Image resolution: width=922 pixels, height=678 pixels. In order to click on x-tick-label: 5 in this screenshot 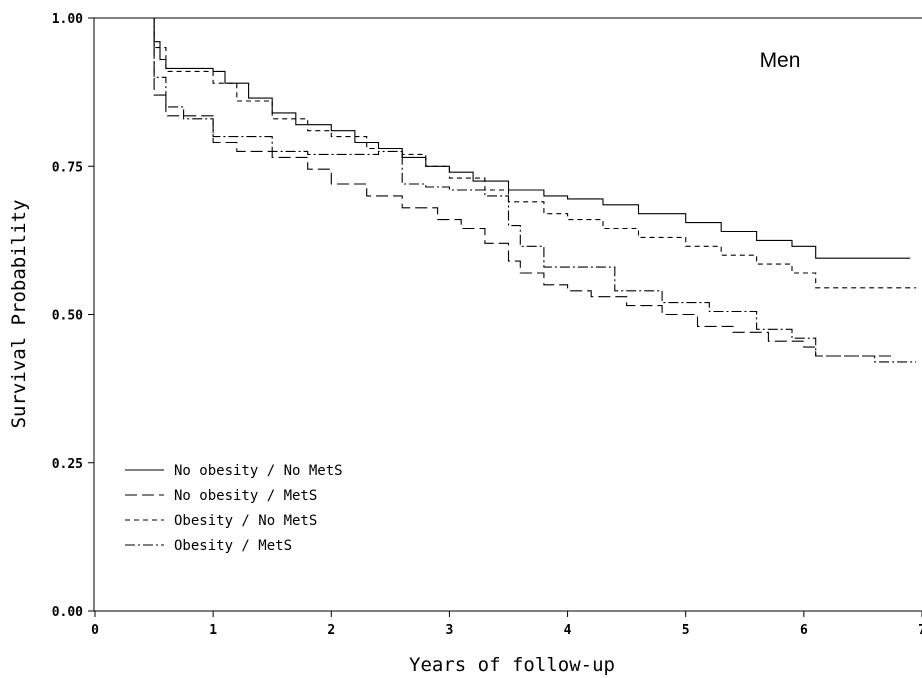, I will do `click(686, 630)`.